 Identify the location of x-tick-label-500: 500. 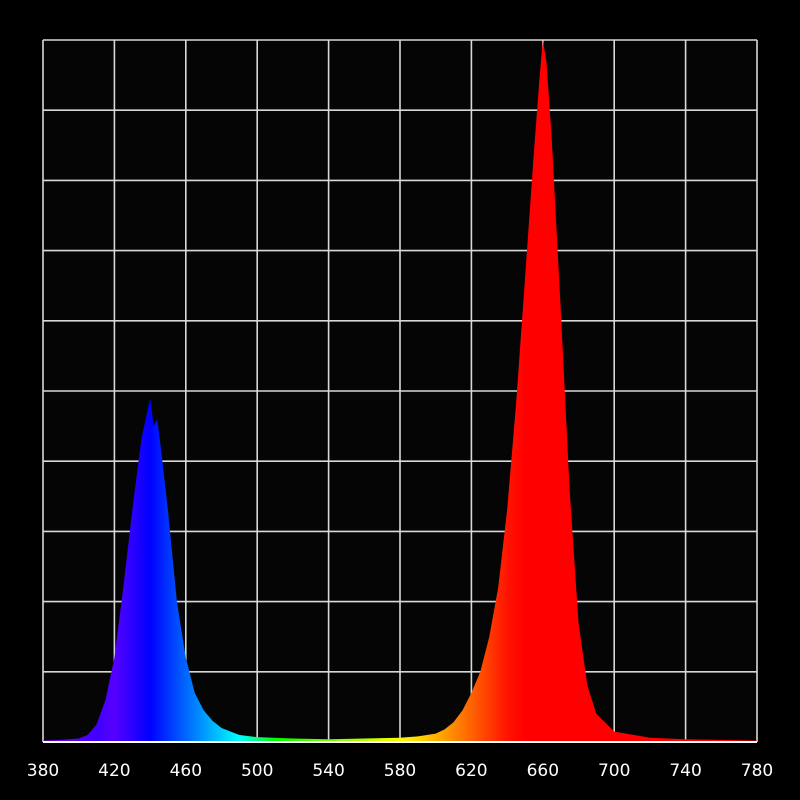
(257, 771).